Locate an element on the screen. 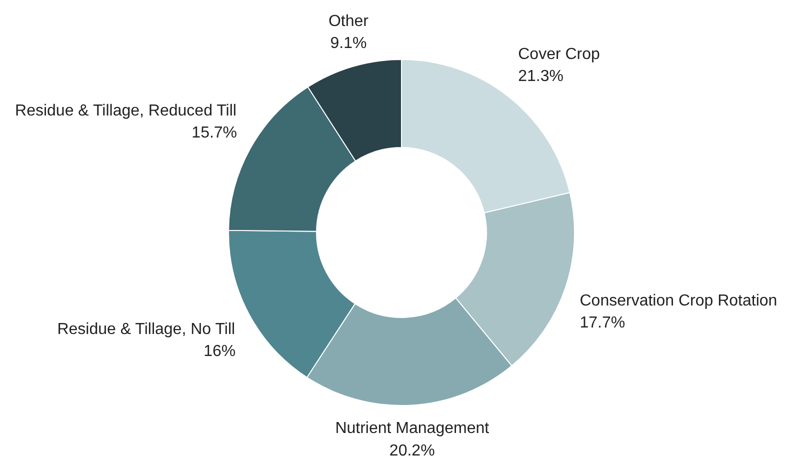 The image size is (798, 469). data-label: 16% is located at coordinates (220, 351).